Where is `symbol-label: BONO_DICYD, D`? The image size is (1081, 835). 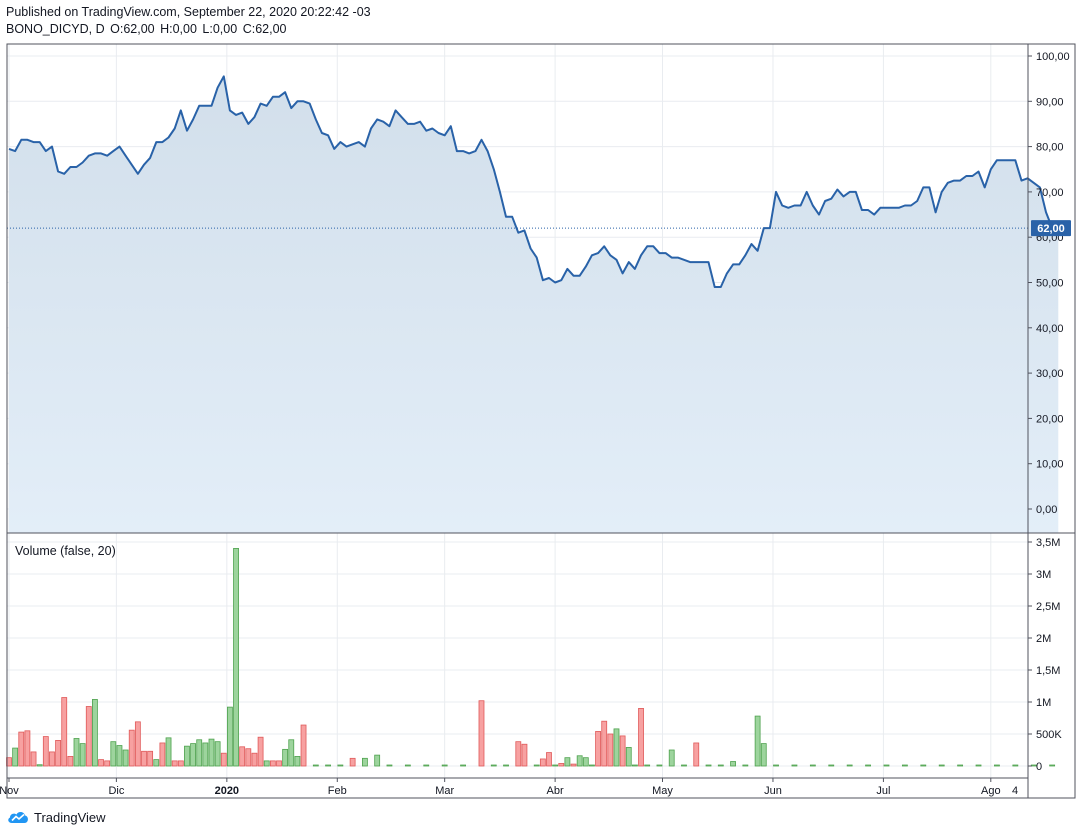
symbol-label: BONO_DICYD, D is located at coordinates (55, 29).